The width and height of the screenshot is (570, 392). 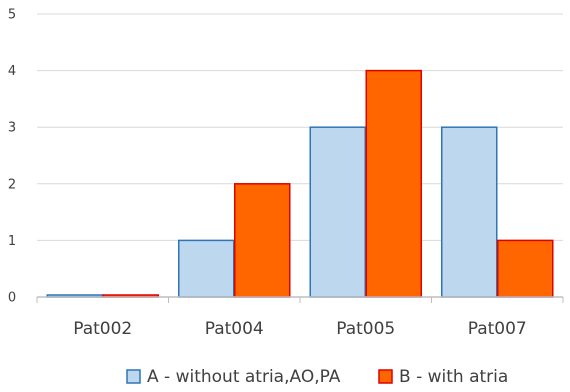 What do you see at coordinates (365, 329) in the screenshot?
I see `x-tick-label-pat005: Pat005` at bounding box center [365, 329].